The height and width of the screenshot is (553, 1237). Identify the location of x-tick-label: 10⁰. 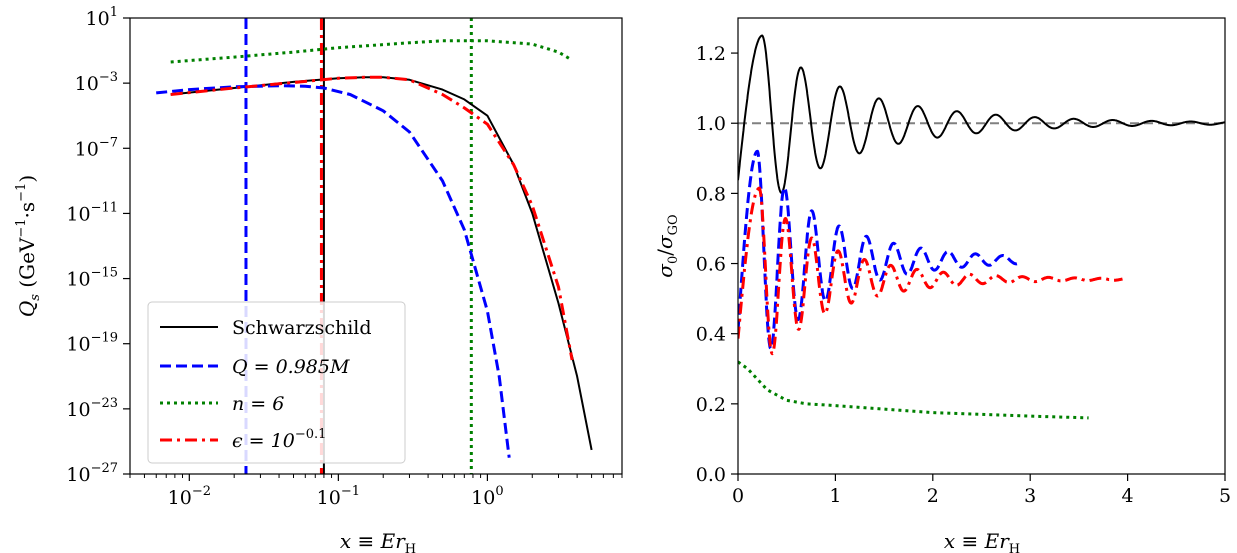
(487, 496).